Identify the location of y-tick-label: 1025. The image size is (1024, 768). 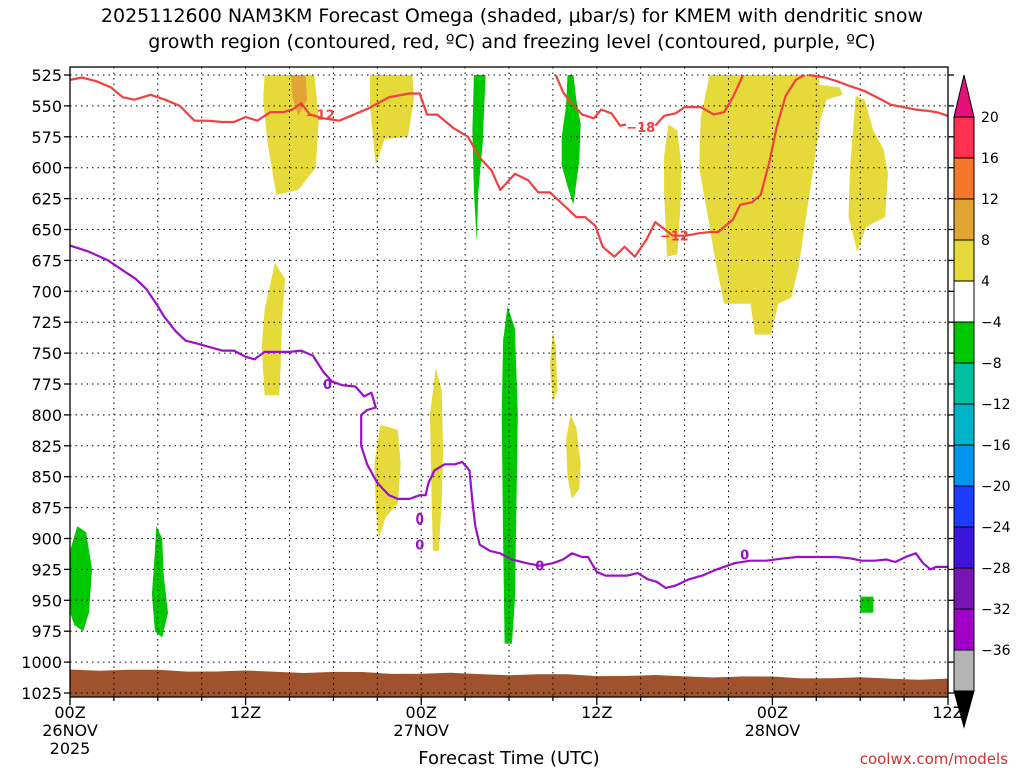
(41, 693).